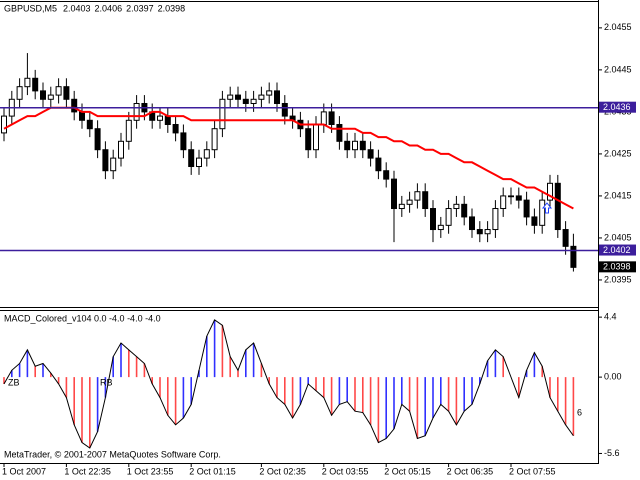 The image size is (640, 480). Describe the element at coordinates (613, 376) in the screenshot. I see `y-tick-label: 0.00` at that location.